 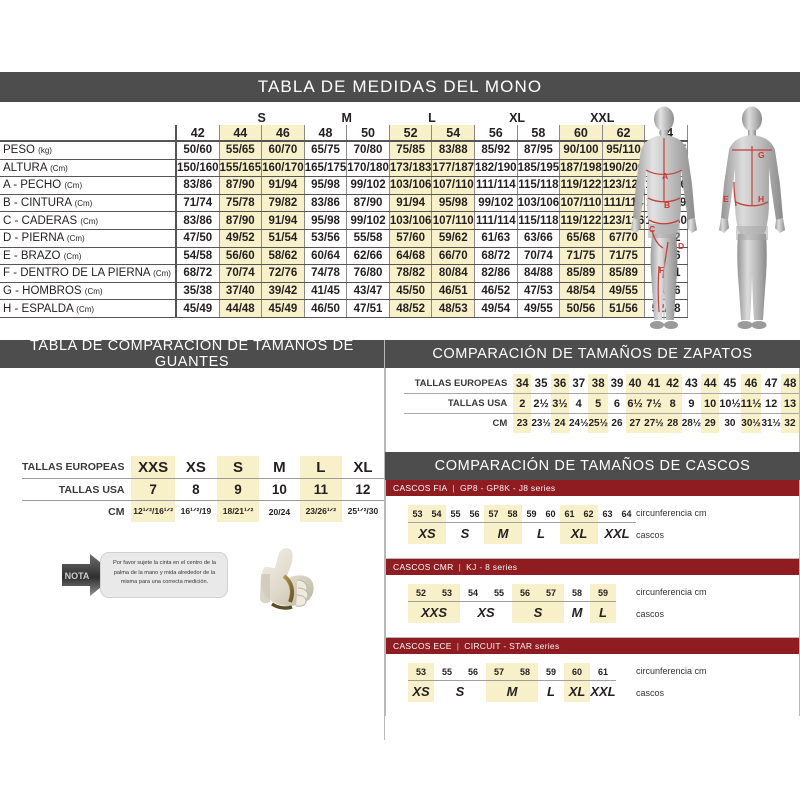 I want to click on helmet-size-cell: XS, so click(x=427, y=533).